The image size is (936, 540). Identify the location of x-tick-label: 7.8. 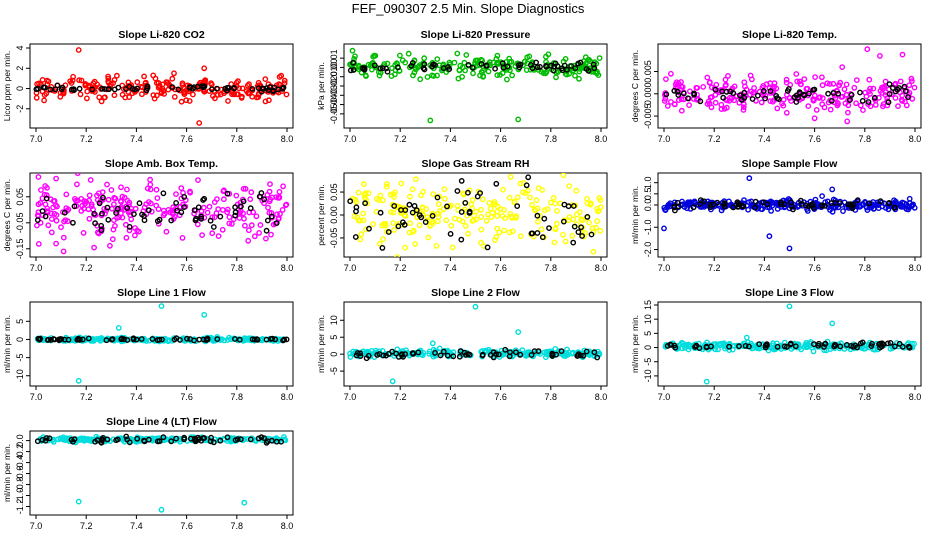
(237, 268).